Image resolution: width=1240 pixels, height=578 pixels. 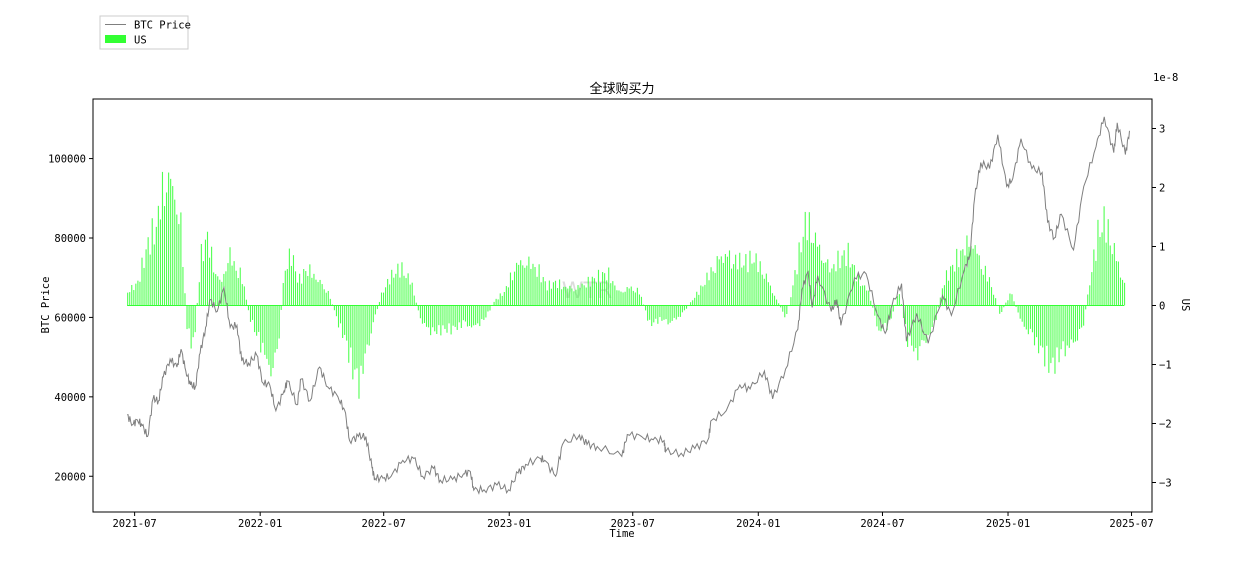 What do you see at coordinates (1162, 307) in the screenshot?
I see `y-right-tick-label: 0` at bounding box center [1162, 307].